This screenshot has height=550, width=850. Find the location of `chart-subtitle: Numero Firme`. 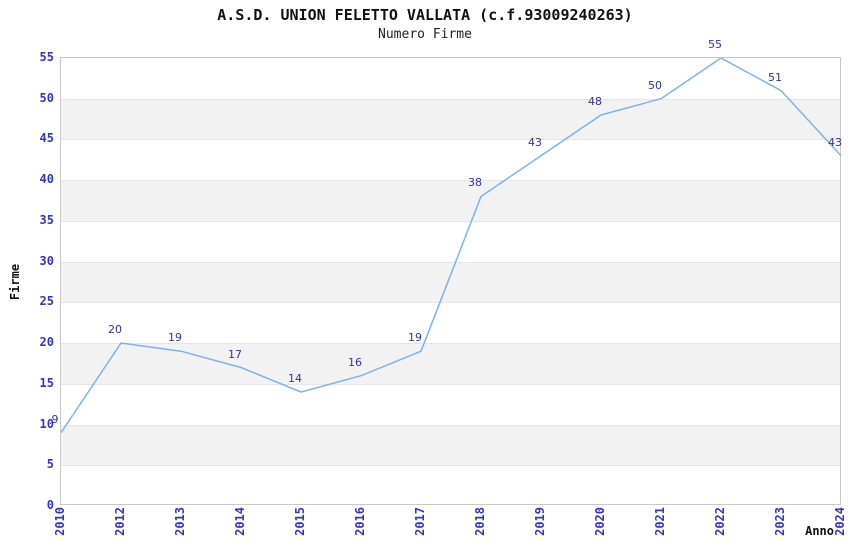

chart-subtitle: Numero Firme is located at coordinates (425, 34).